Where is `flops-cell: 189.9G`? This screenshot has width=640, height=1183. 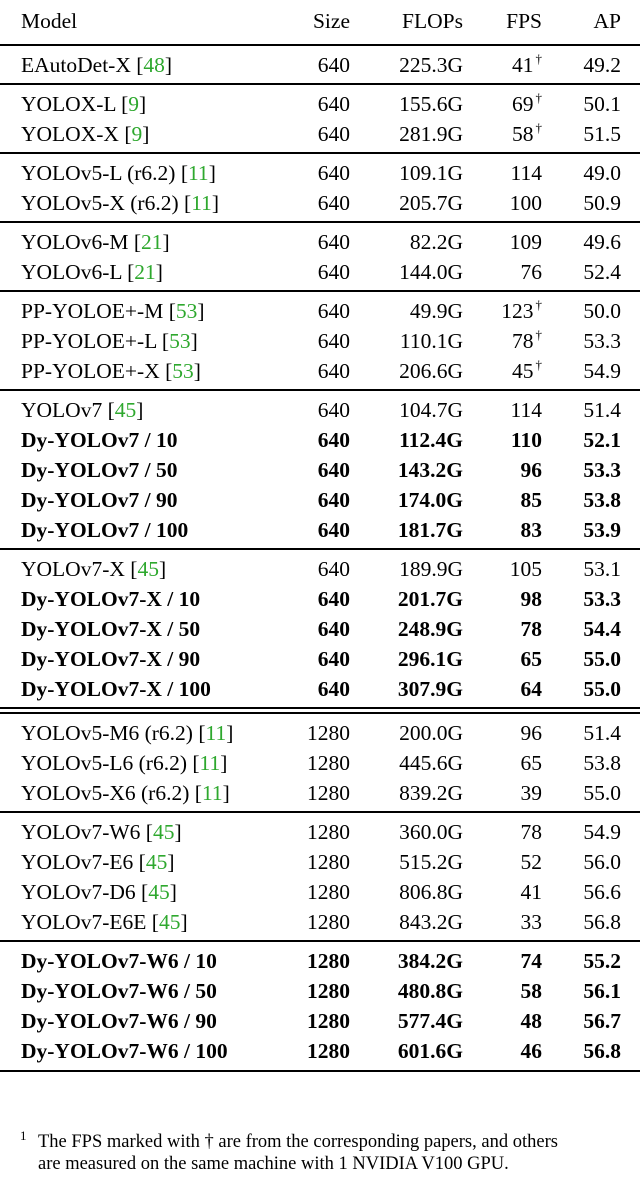
flops-cell: 189.9G is located at coordinates (431, 569).